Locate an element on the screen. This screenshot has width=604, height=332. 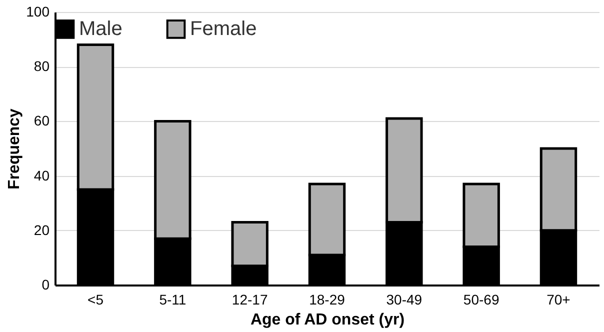
y-tick-label: 80 is located at coordinates (42, 66).